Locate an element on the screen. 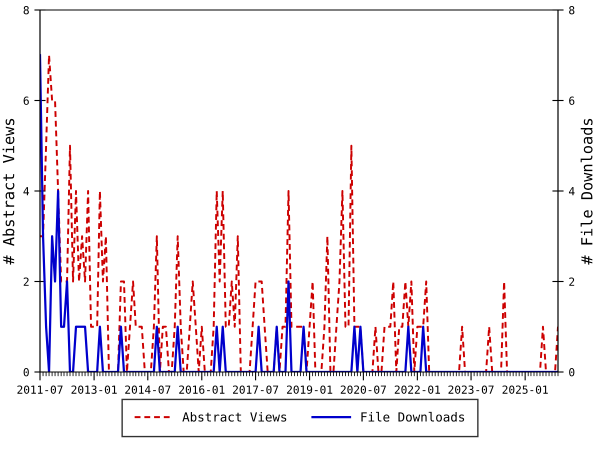 Image resolution: width=600 pixels, height=450 pixels. y-tick-label: 6 is located at coordinates (26, 100).